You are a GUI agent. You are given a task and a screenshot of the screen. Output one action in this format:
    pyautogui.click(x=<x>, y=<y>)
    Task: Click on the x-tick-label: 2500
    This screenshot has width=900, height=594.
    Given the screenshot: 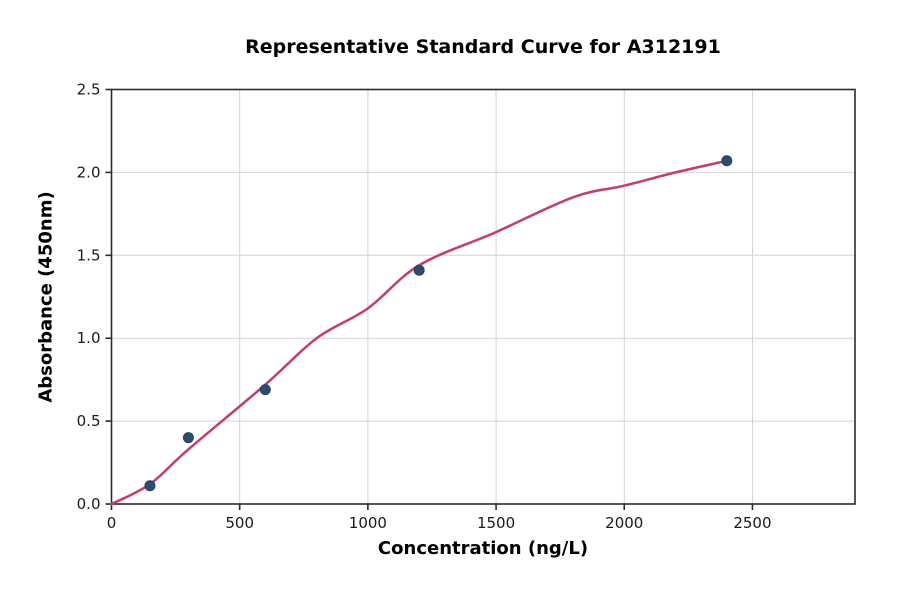 What is the action you would take?
    pyautogui.click(x=752, y=523)
    